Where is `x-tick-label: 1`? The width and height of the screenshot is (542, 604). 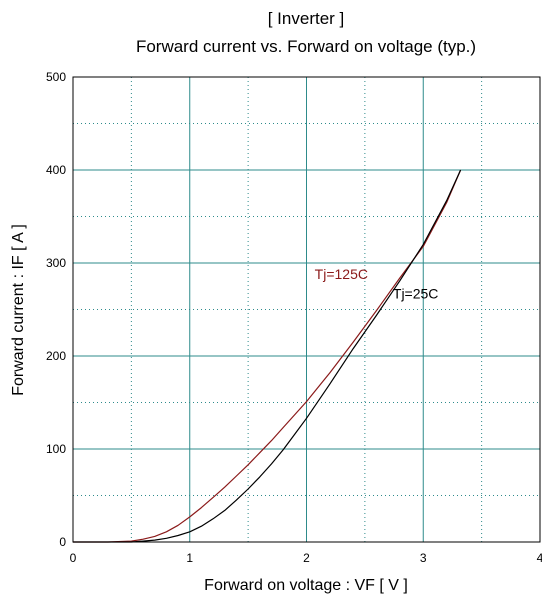
x-tick-label: 1 is located at coordinates (189, 558).